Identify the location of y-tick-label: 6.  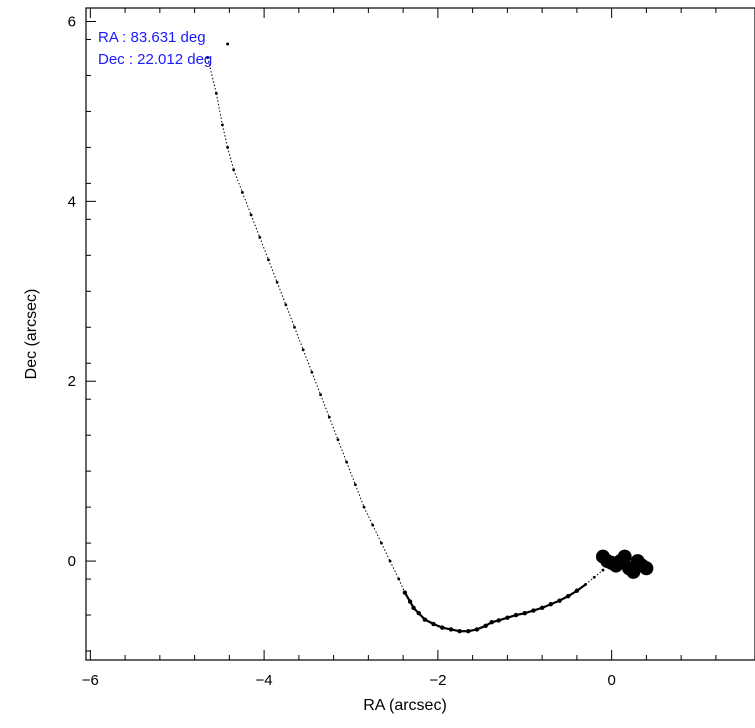
(72, 21).